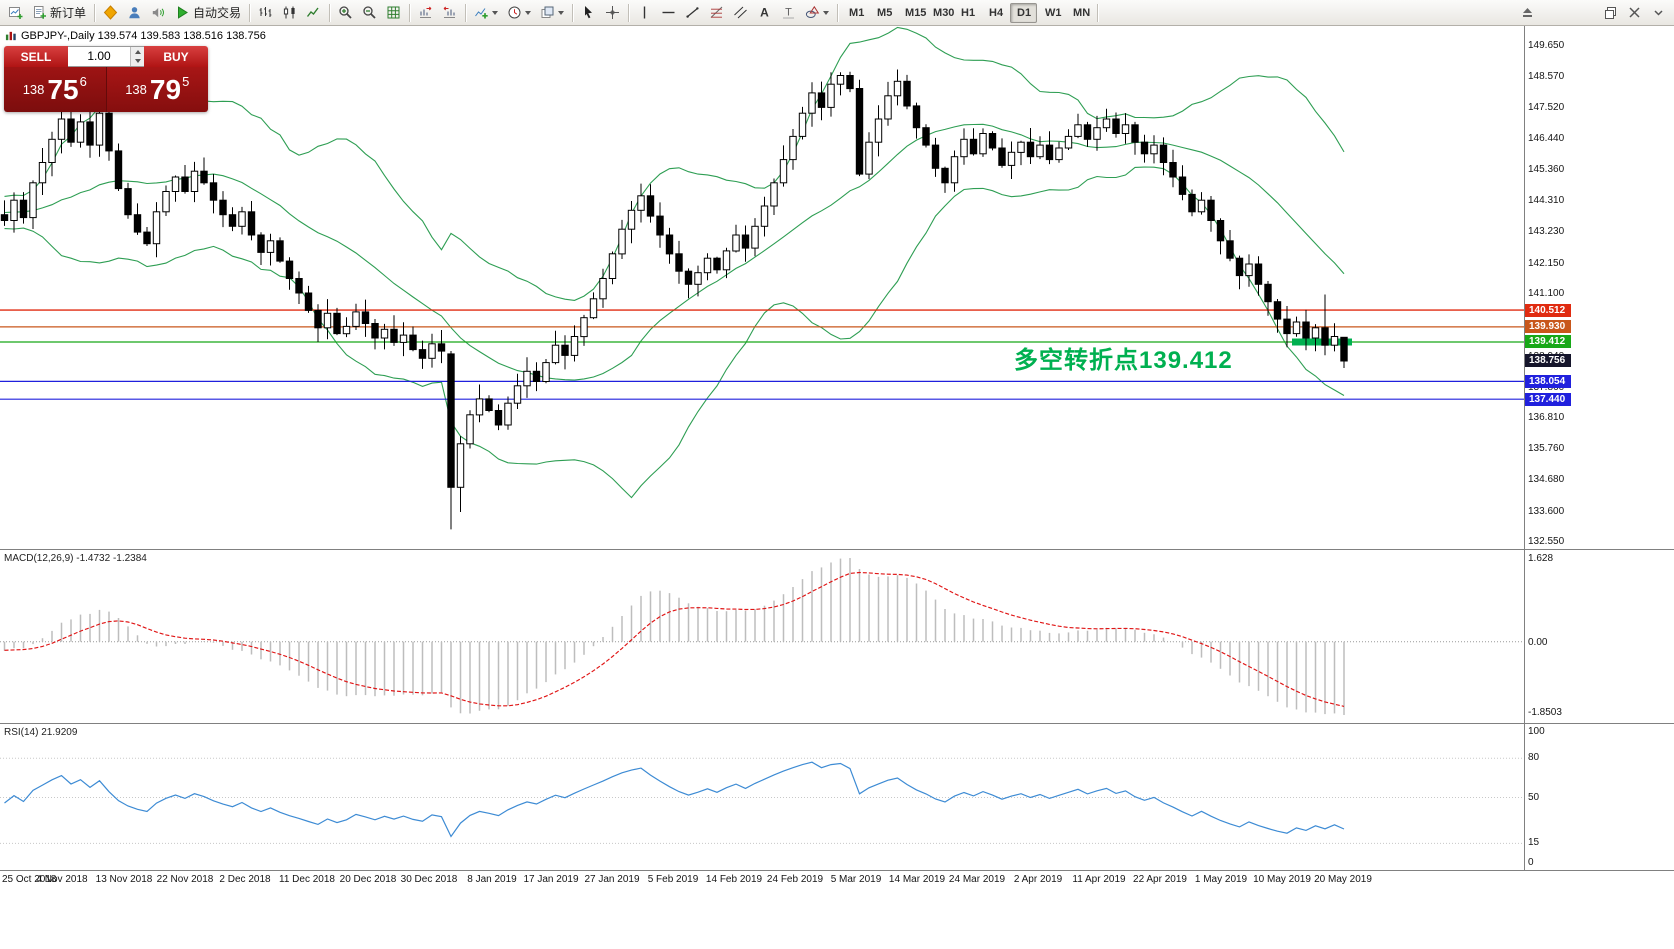 The image size is (1674, 949). I want to click on win-restore-icon, so click(1610, 13).